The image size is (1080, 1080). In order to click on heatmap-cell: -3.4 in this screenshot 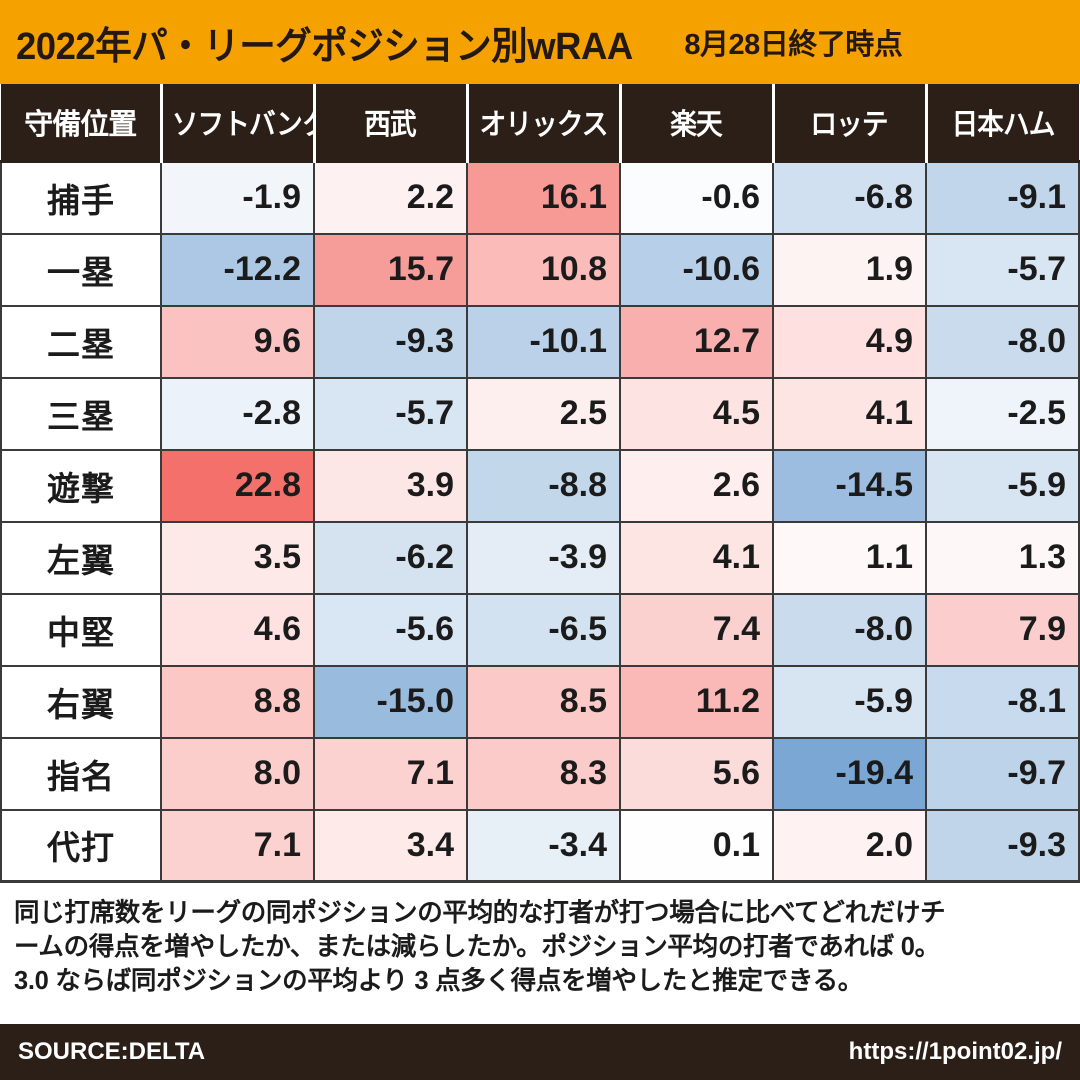, I will do `click(543, 845)`.